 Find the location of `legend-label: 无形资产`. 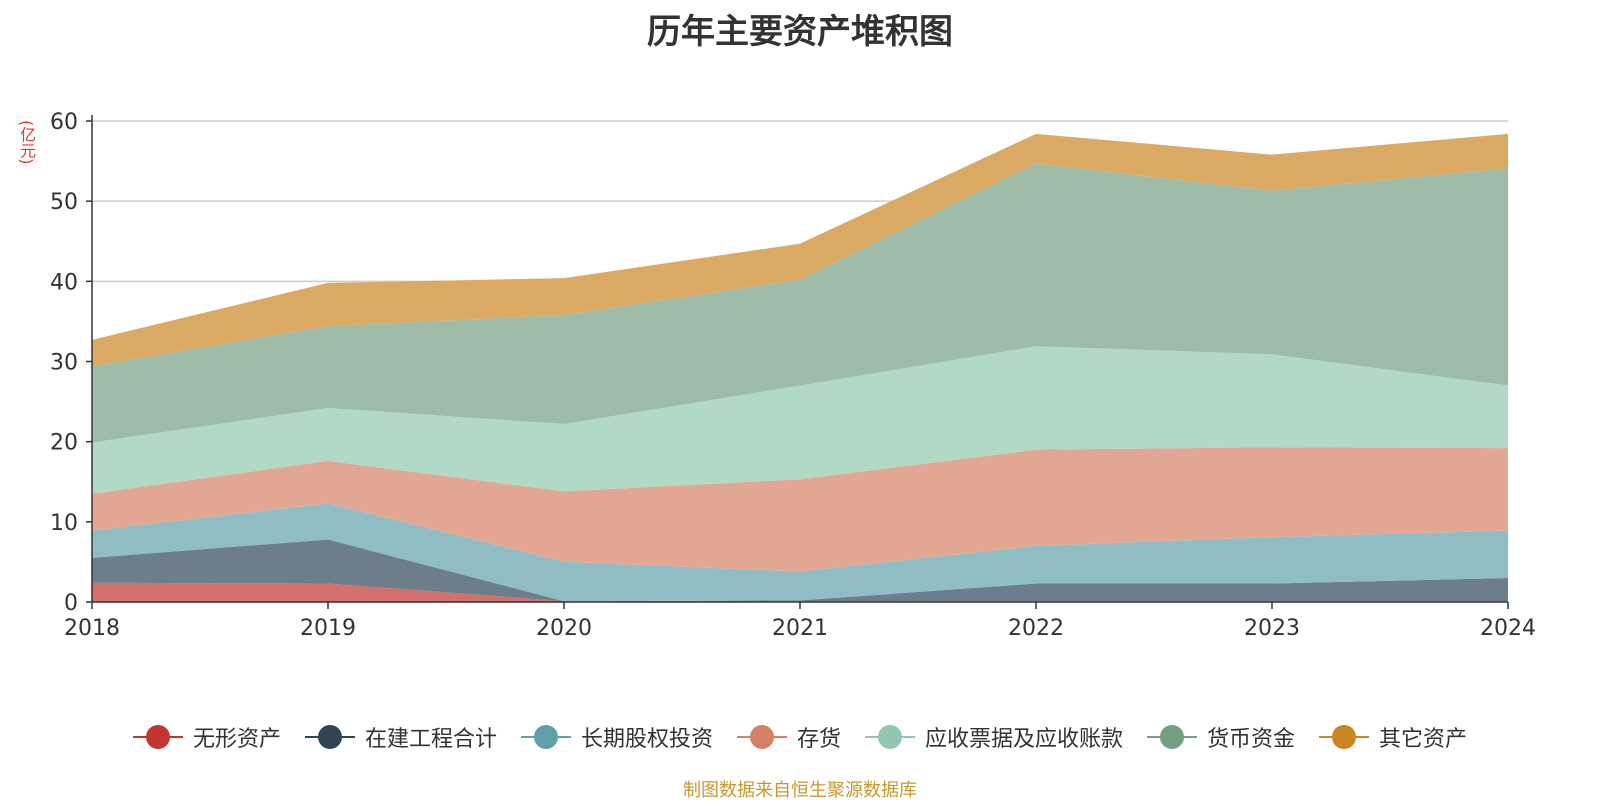

legend-label: 无形资产 is located at coordinates (236, 739).